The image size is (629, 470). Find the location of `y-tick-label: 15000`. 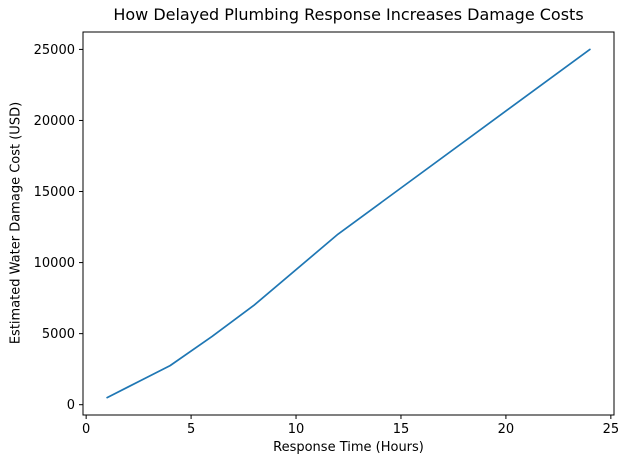

y-tick-label: 15000 is located at coordinates (54, 192).